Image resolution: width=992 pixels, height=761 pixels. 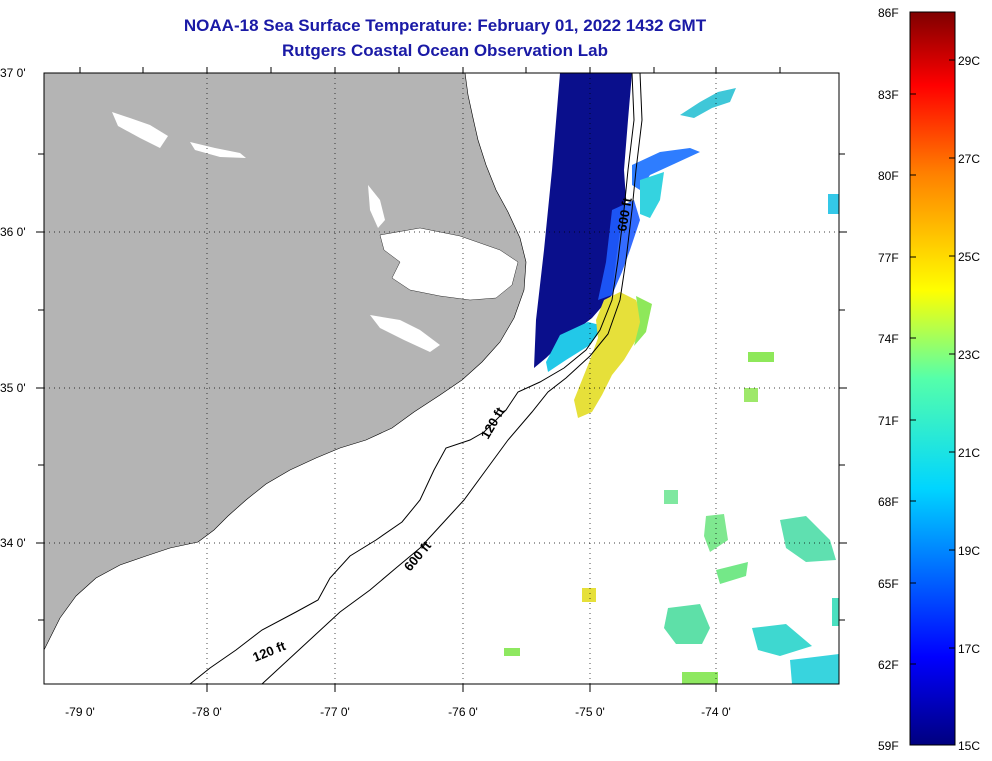 What do you see at coordinates (590, 712) in the screenshot?
I see `lon-label-75: -75 0'` at bounding box center [590, 712].